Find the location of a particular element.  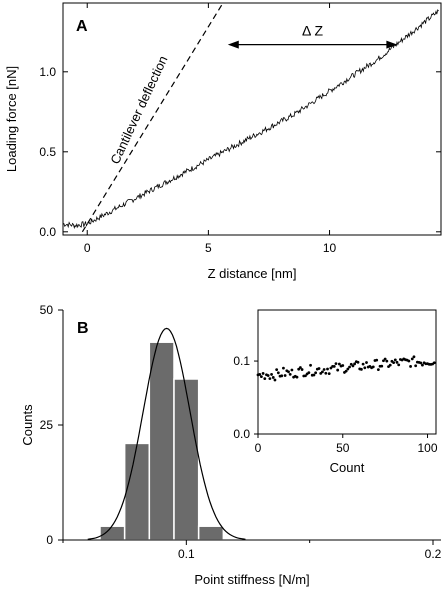

panel-b-y-tick-label: 50 is located at coordinates (47, 310).